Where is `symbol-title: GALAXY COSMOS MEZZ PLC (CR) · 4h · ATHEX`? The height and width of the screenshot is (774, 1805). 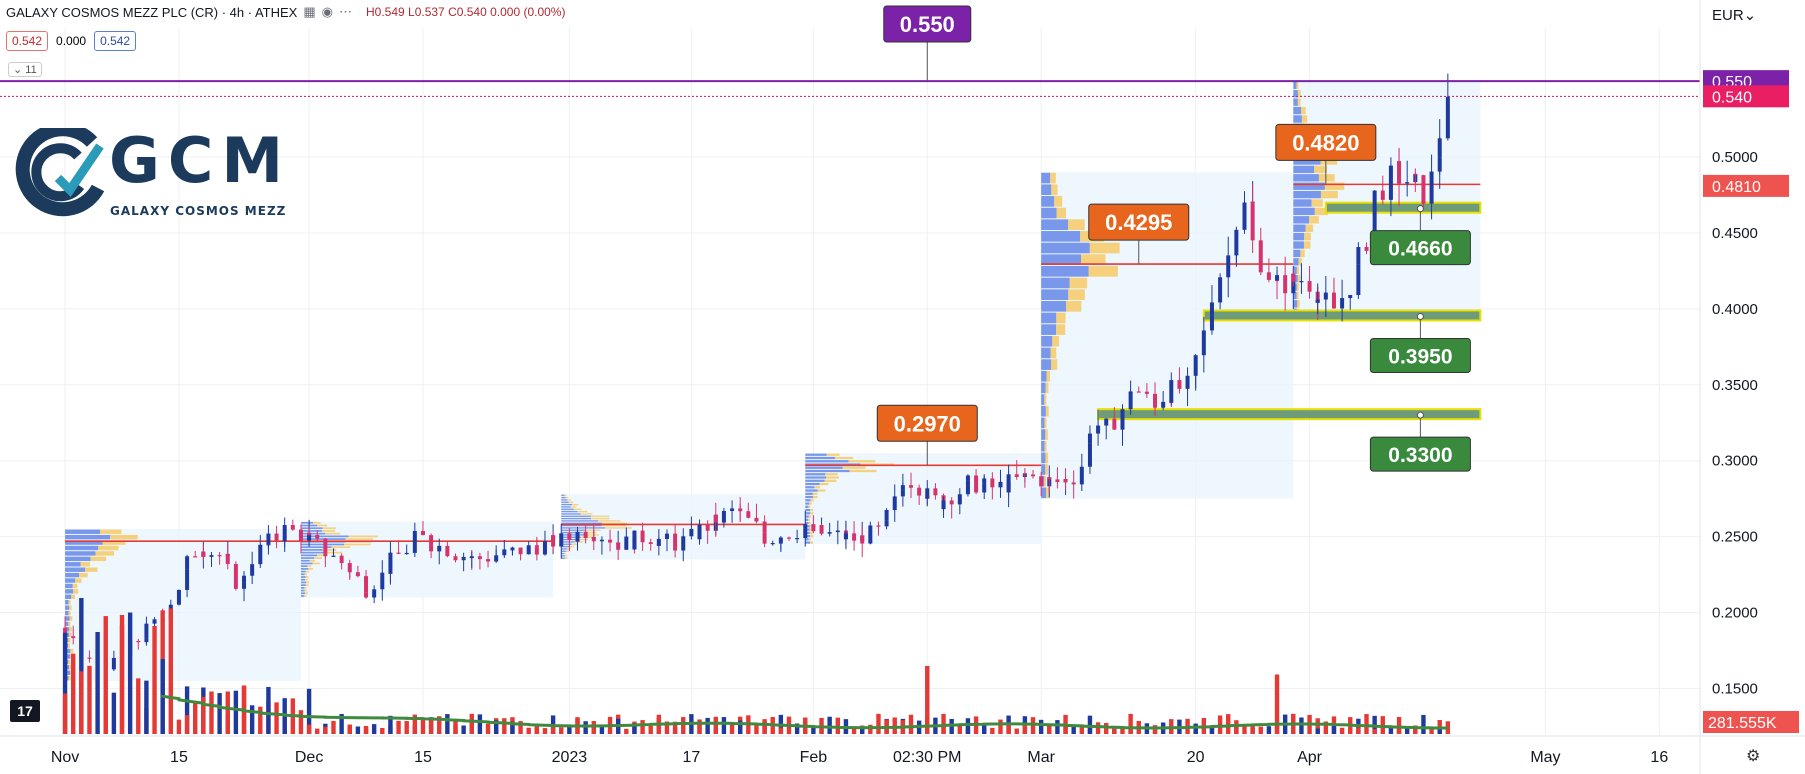
symbol-title: GALAXY COSMOS MEZZ PLC (CR) · 4h · ATHEX is located at coordinates (152, 12).